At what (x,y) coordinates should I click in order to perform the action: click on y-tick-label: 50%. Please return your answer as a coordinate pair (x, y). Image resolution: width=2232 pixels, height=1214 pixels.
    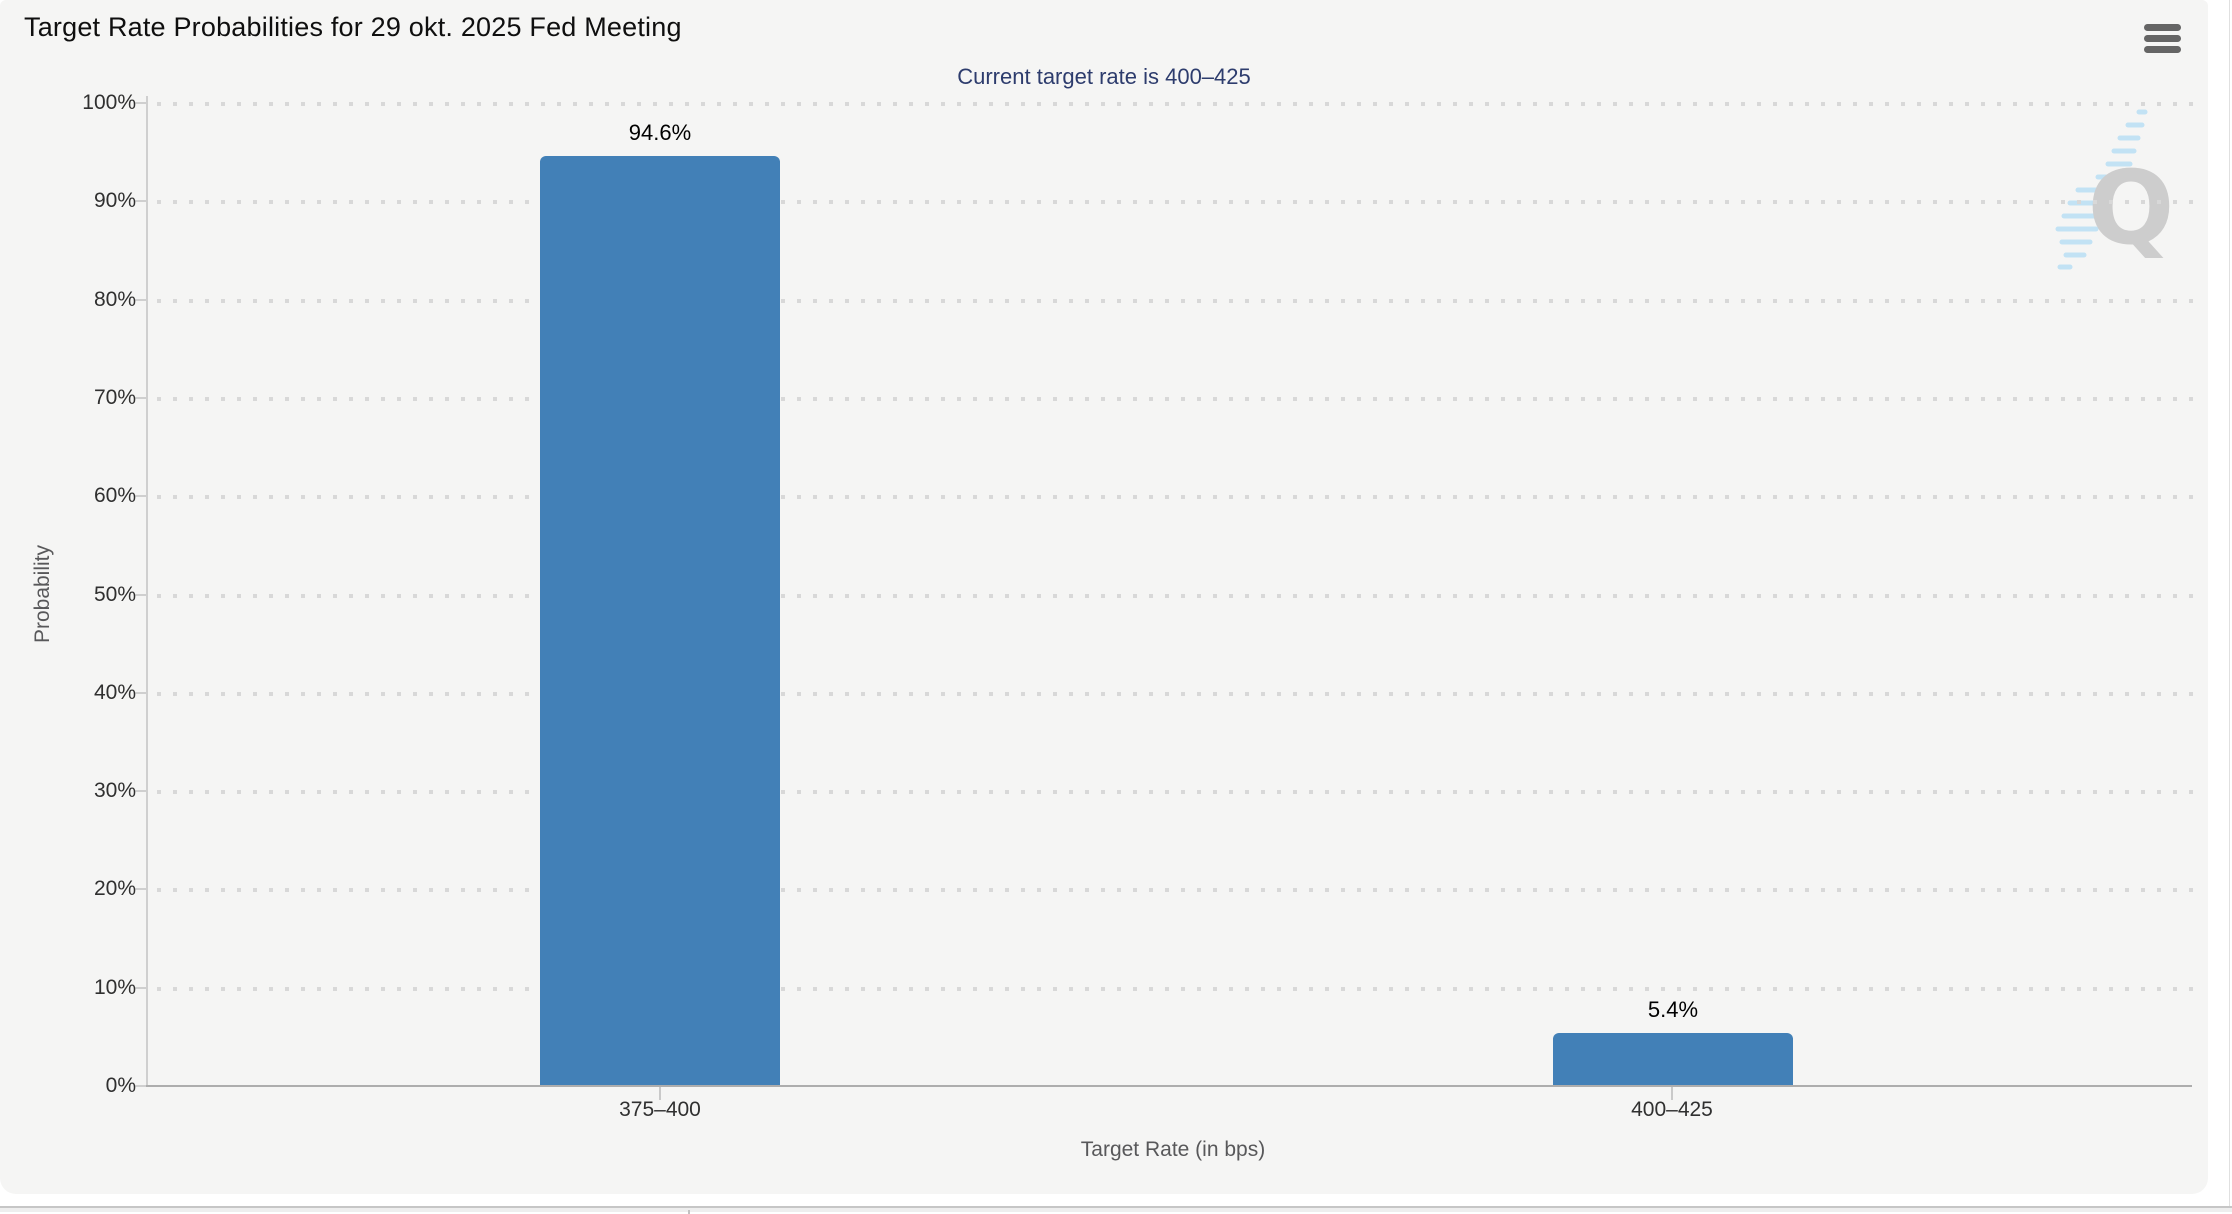
    Looking at the image, I should click on (114, 594).